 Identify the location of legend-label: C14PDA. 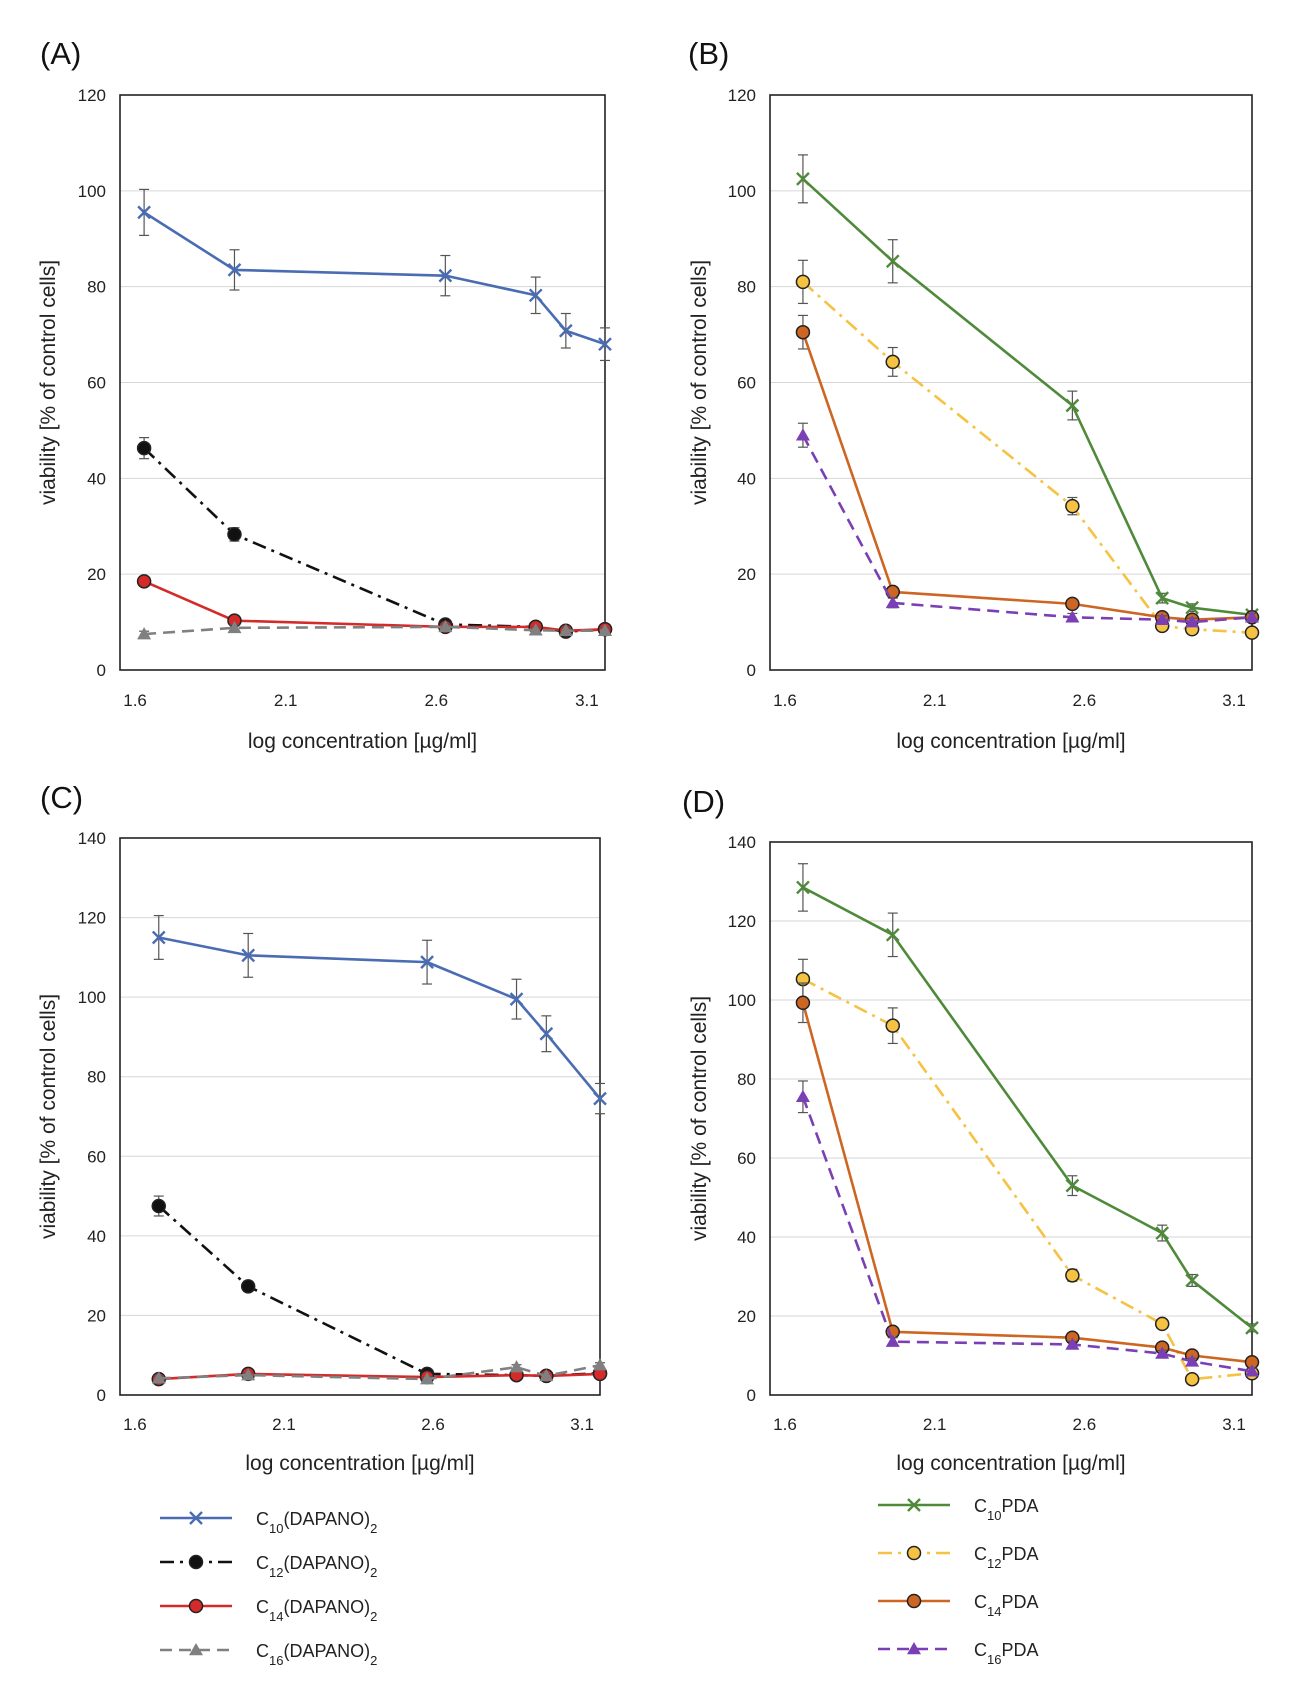
(1006, 1605).